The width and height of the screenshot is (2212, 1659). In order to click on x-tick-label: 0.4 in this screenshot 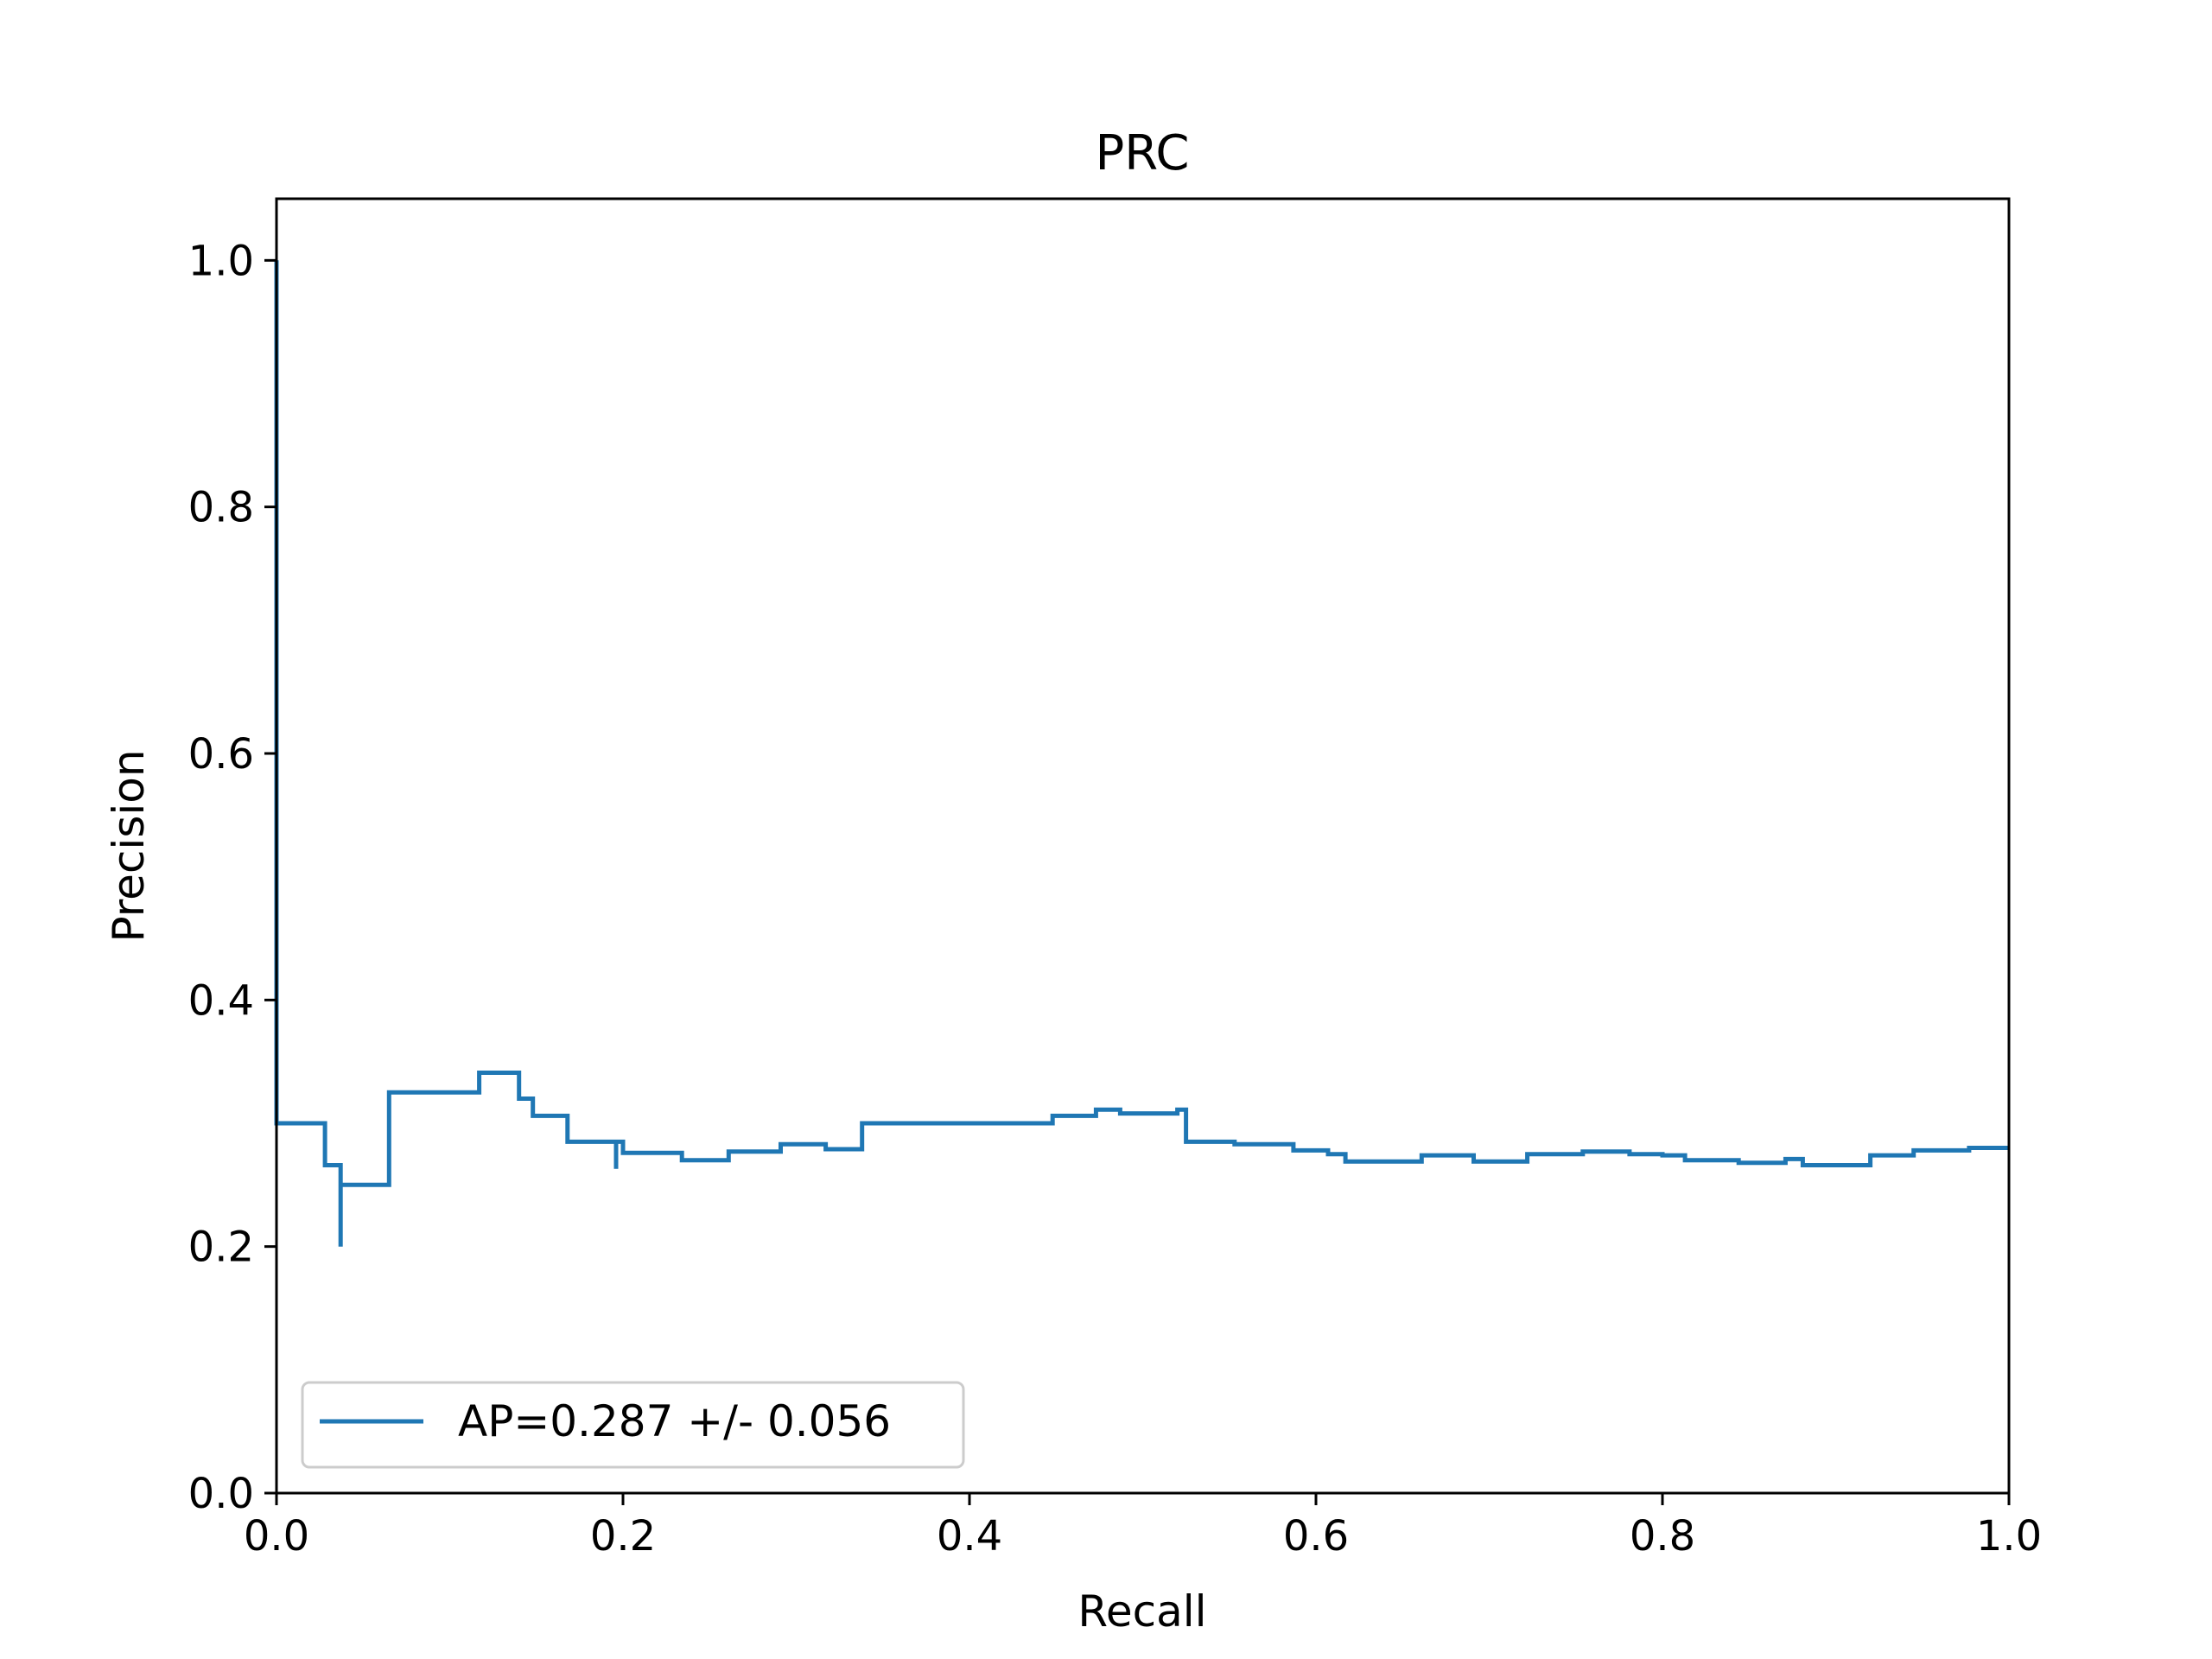, I will do `click(969, 1536)`.